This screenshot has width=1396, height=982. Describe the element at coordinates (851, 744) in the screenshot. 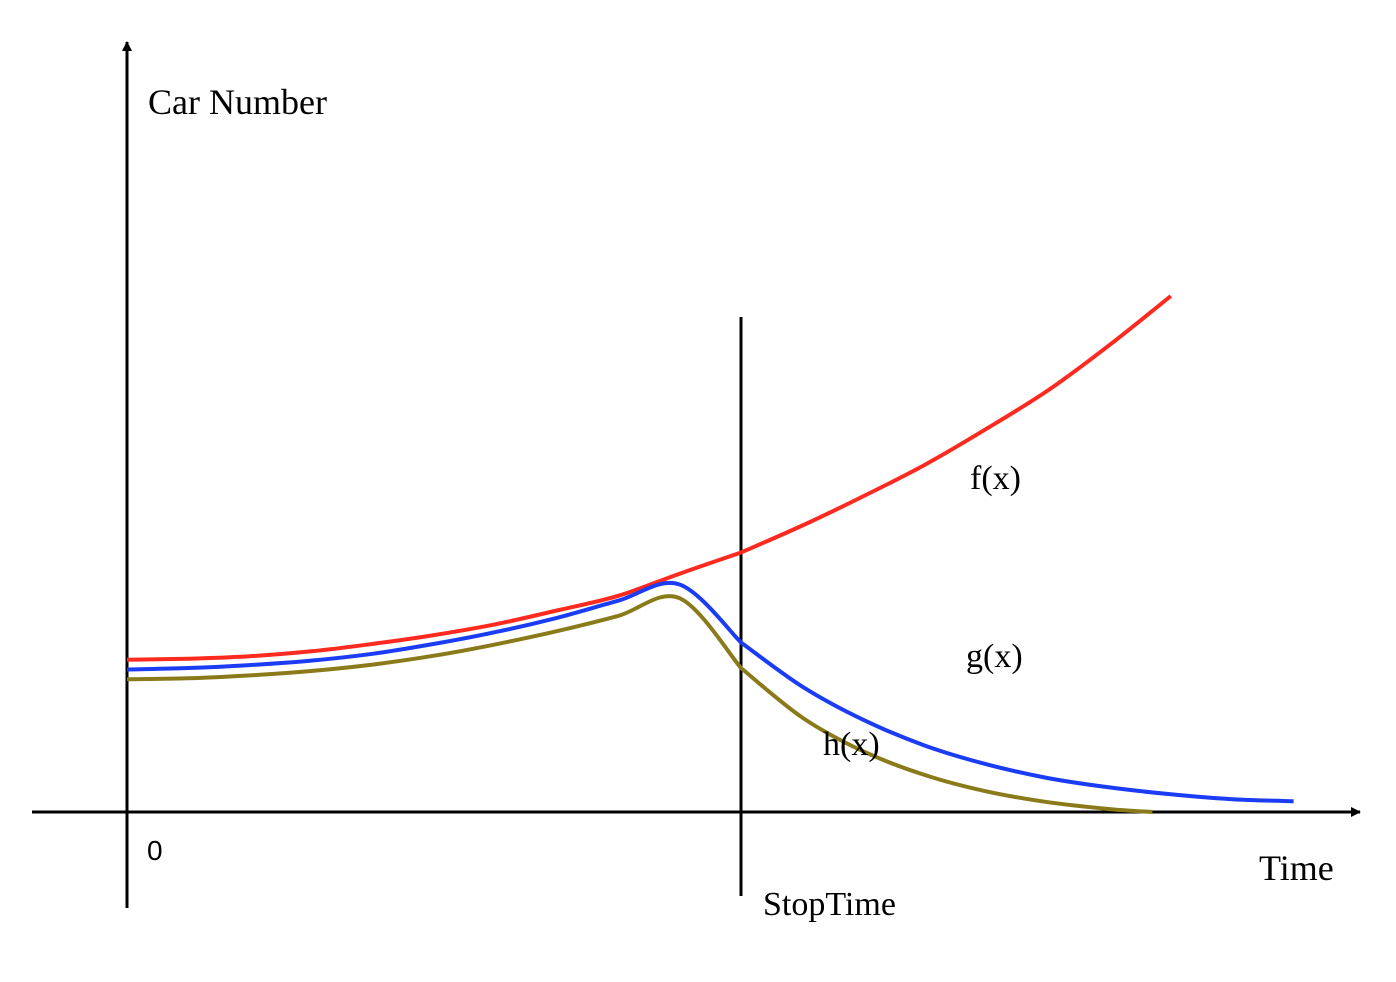

I see `series-label-h: h(x)` at that location.